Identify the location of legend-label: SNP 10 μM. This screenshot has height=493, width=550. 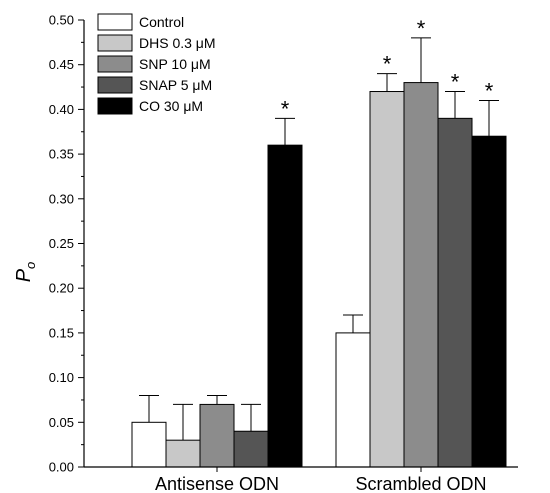
(175, 64).